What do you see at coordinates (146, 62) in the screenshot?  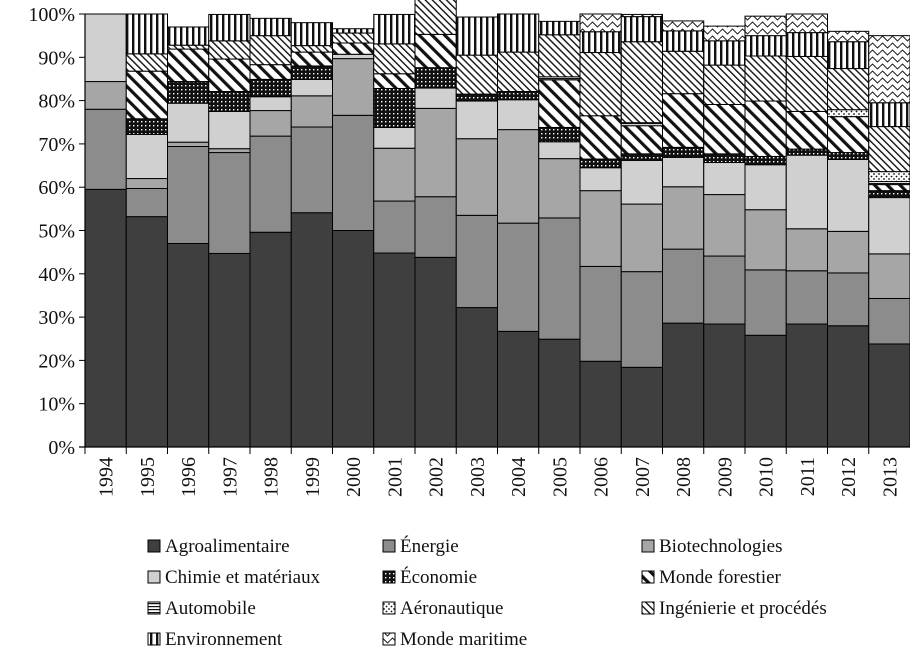 I see `bar-segment-1995-ingénierie-et-procédés` at bounding box center [146, 62].